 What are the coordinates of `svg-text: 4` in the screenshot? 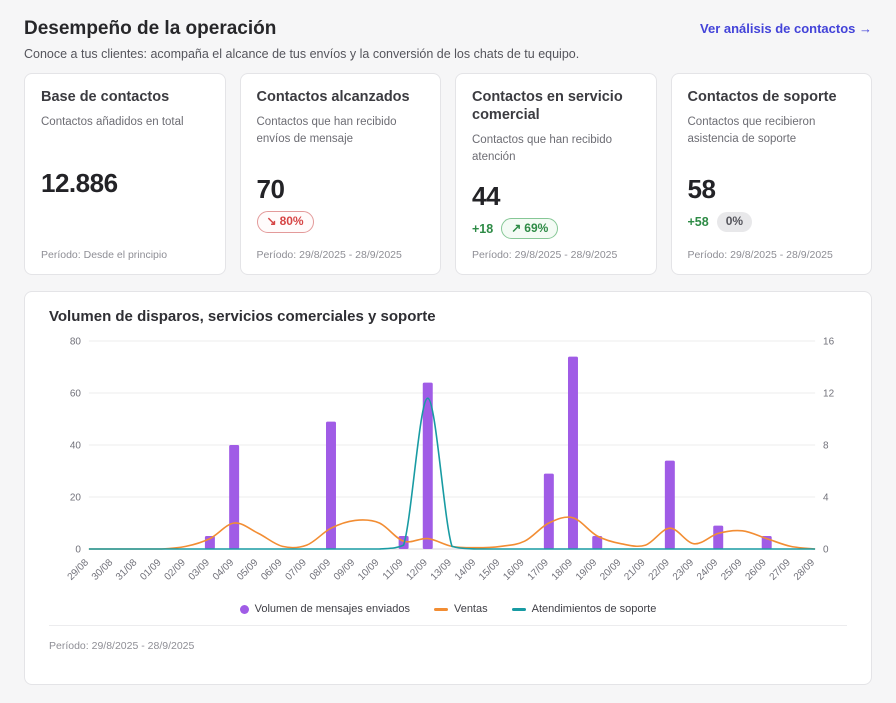 It's located at (826, 497).